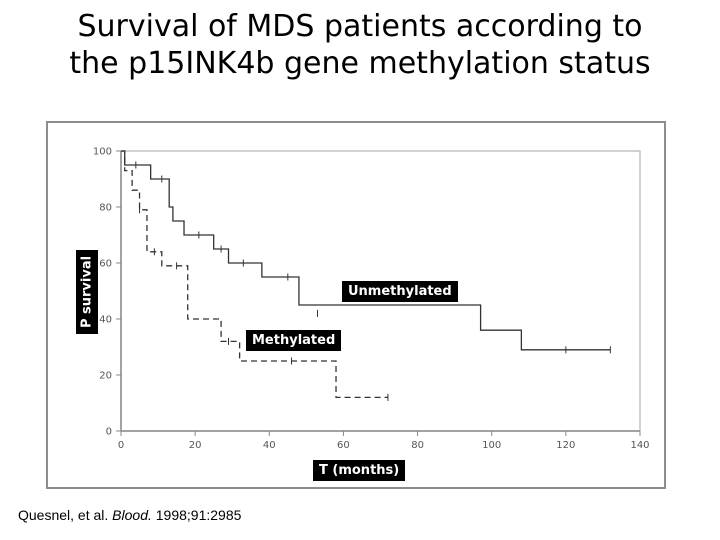 The image size is (720, 540). Describe the element at coordinates (269, 445) in the screenshot. I see `x-tick-label: 40` at that location.